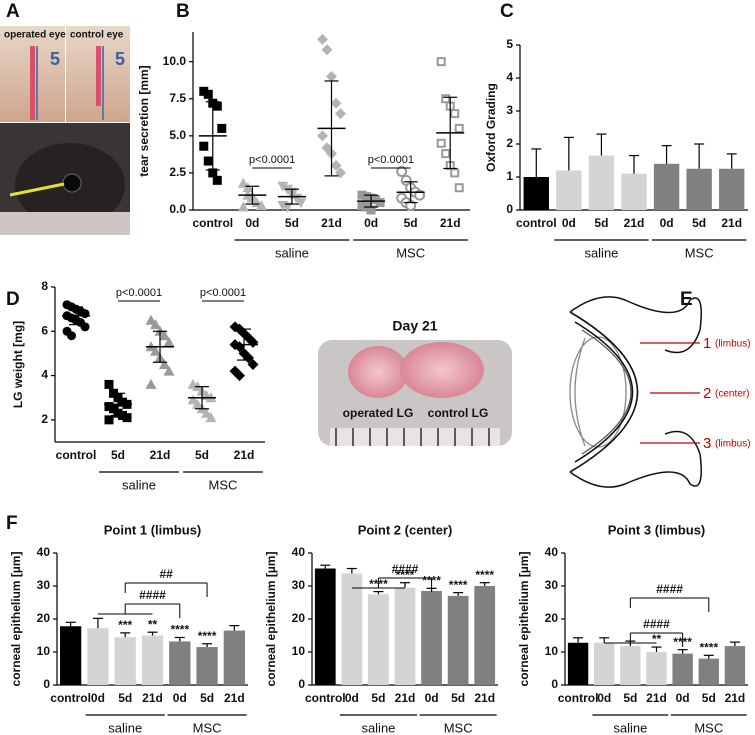 Image resolution: width=755 pixels, height=735 pixels. Describe the element at coordinates (44, 330) in the screenshot. I see `y-tick-label: 6` at that location.